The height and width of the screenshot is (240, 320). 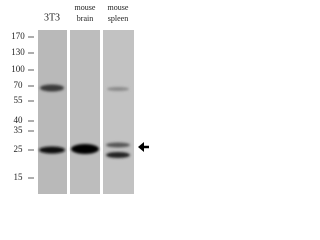 I want to click on marker-label: 55, so click(x=19, y=100).